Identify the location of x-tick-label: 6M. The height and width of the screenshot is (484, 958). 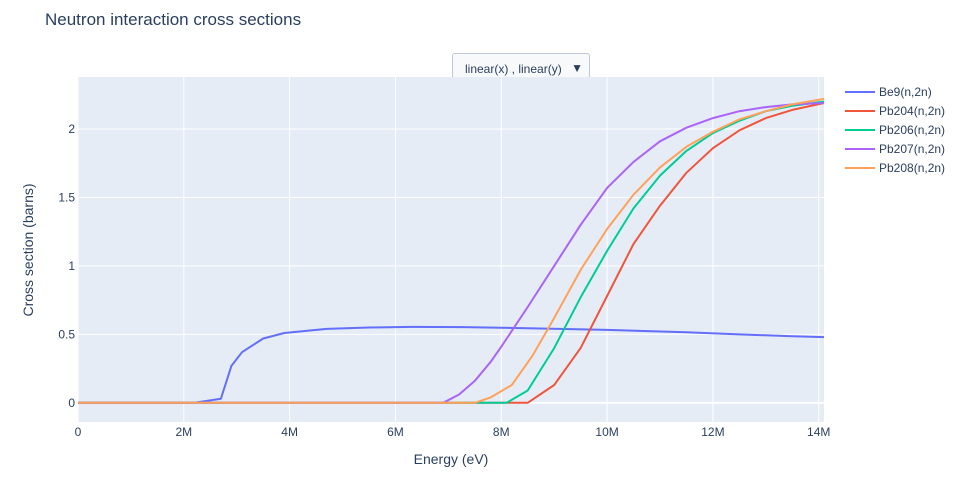
(395, 432).